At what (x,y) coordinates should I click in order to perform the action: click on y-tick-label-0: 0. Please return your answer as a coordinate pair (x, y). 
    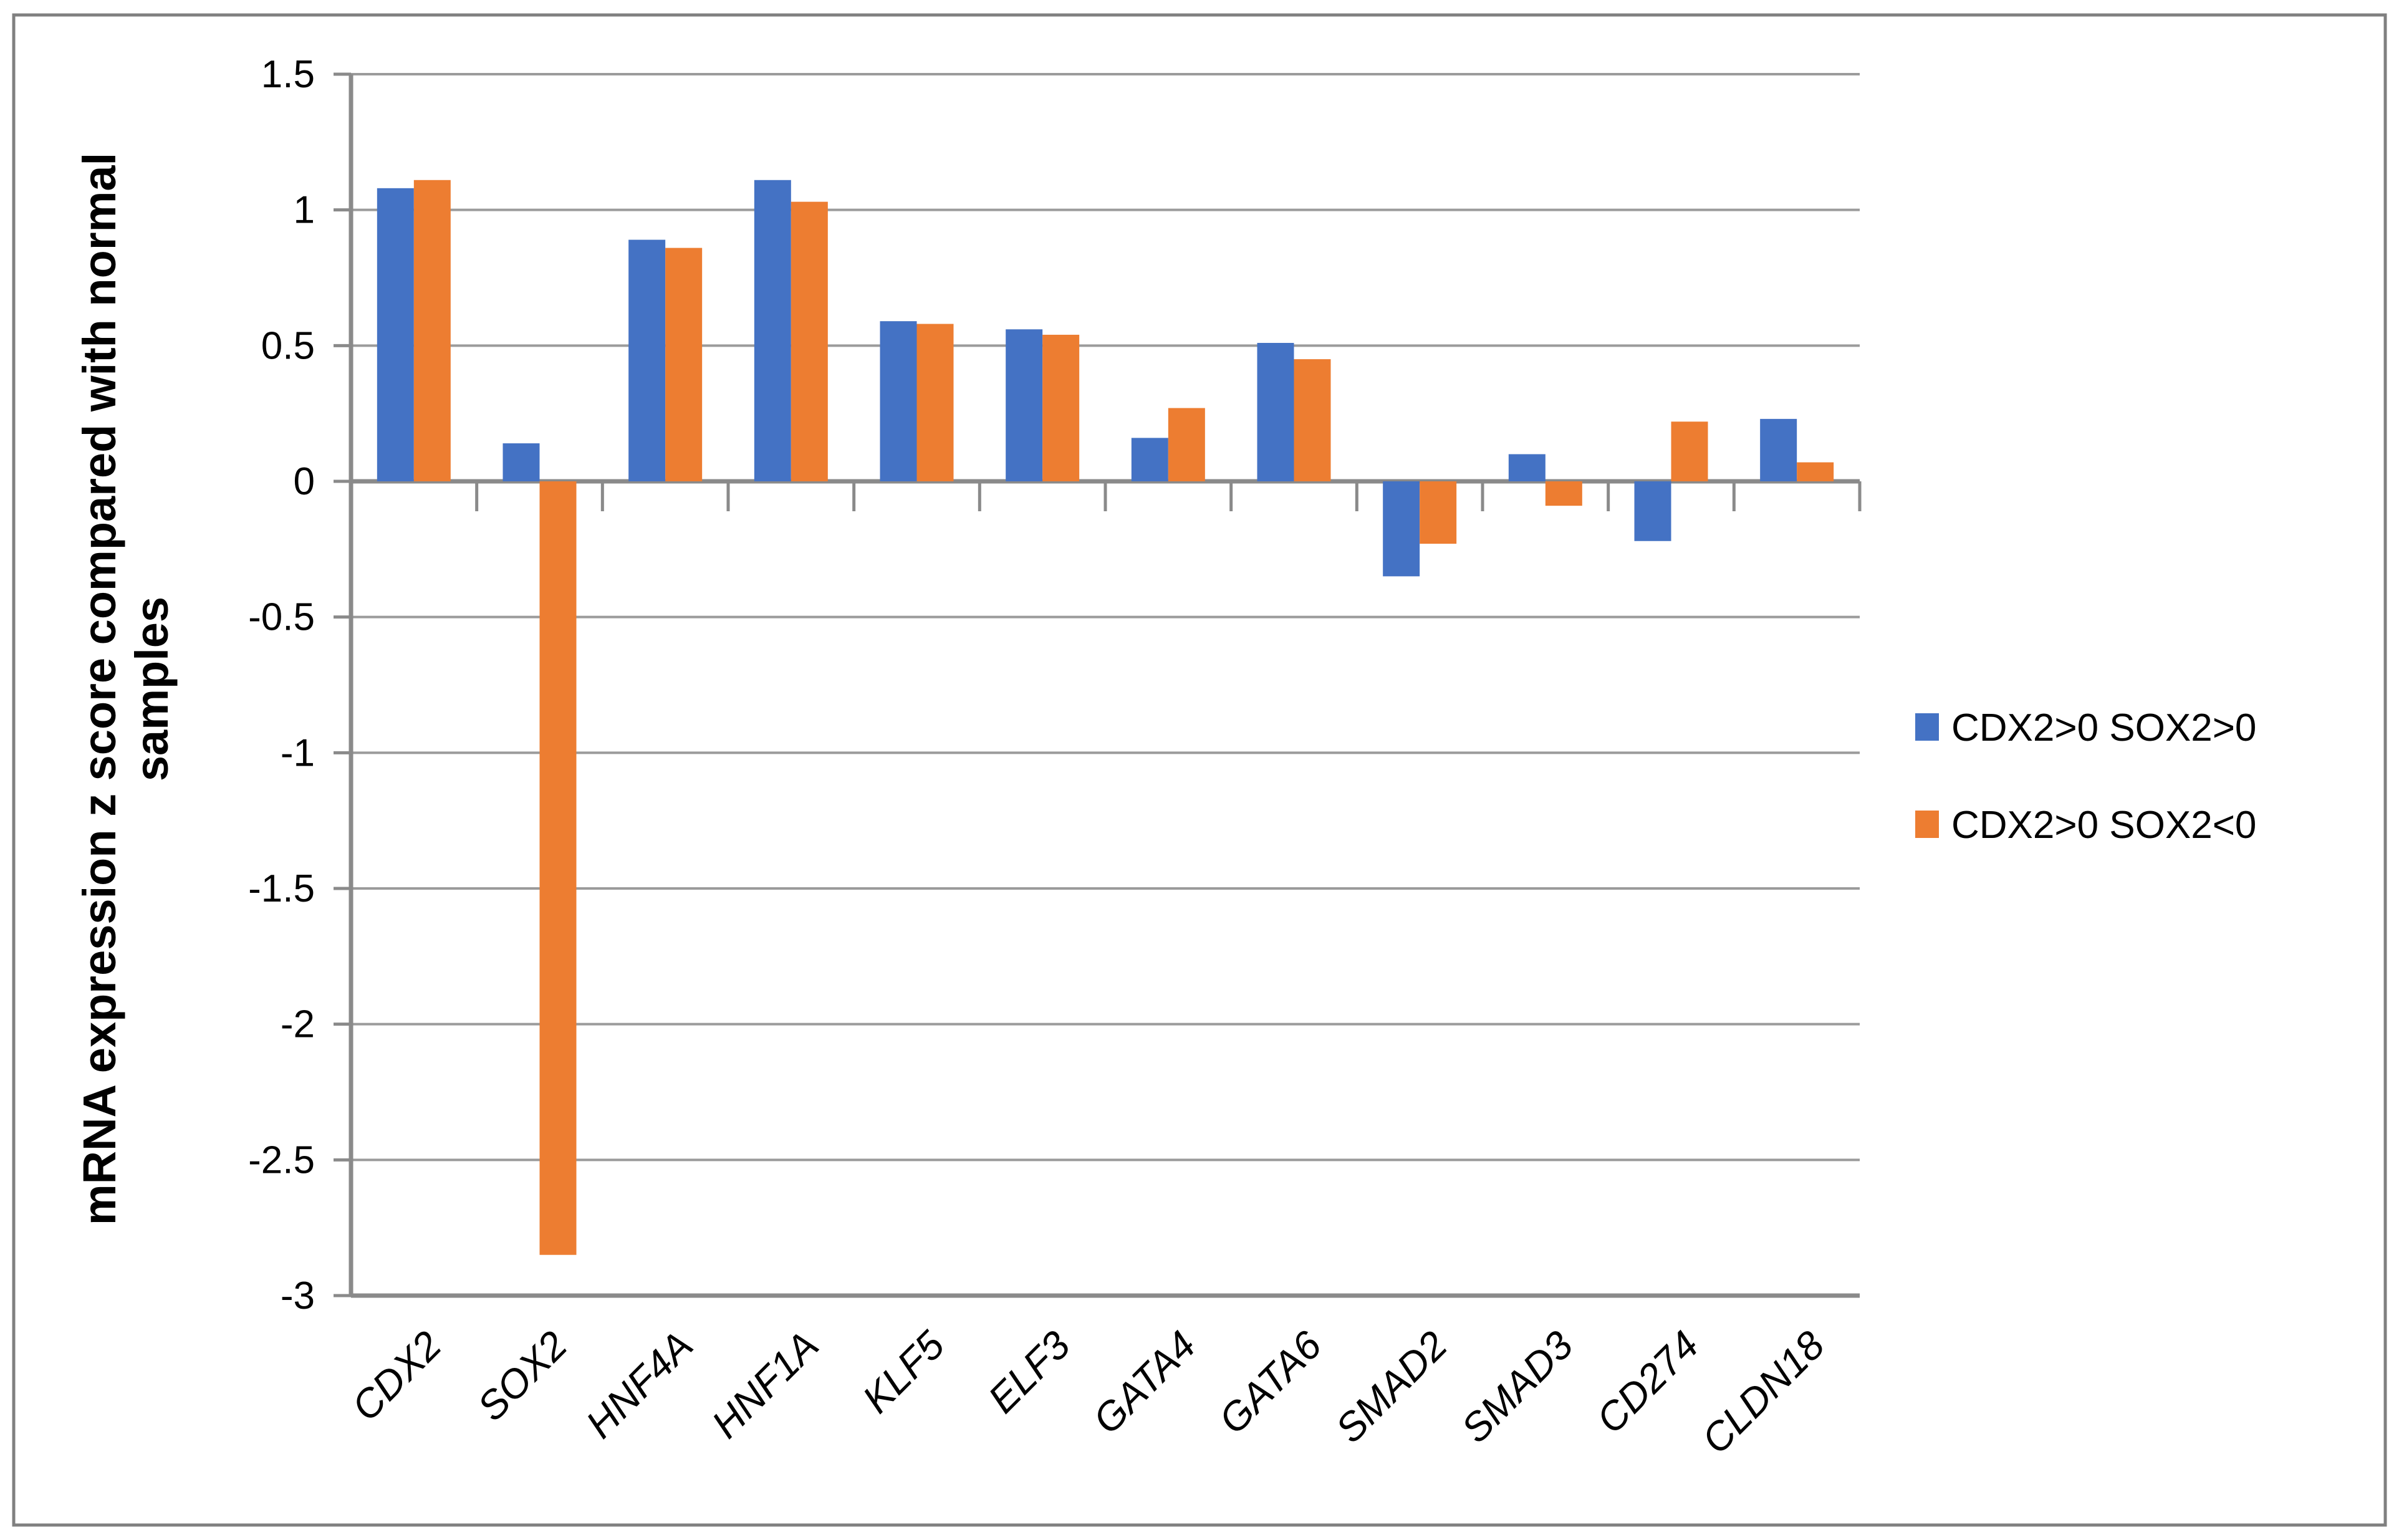
    Looking at the image, I should click on (304, 481).